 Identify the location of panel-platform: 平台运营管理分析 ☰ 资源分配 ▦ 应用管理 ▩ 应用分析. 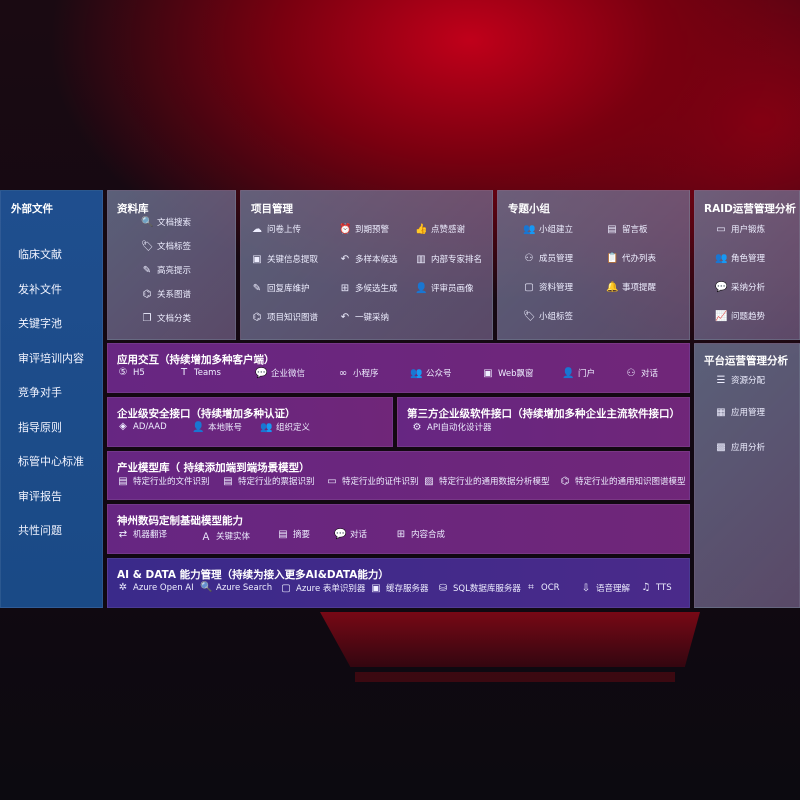
(747, 475).